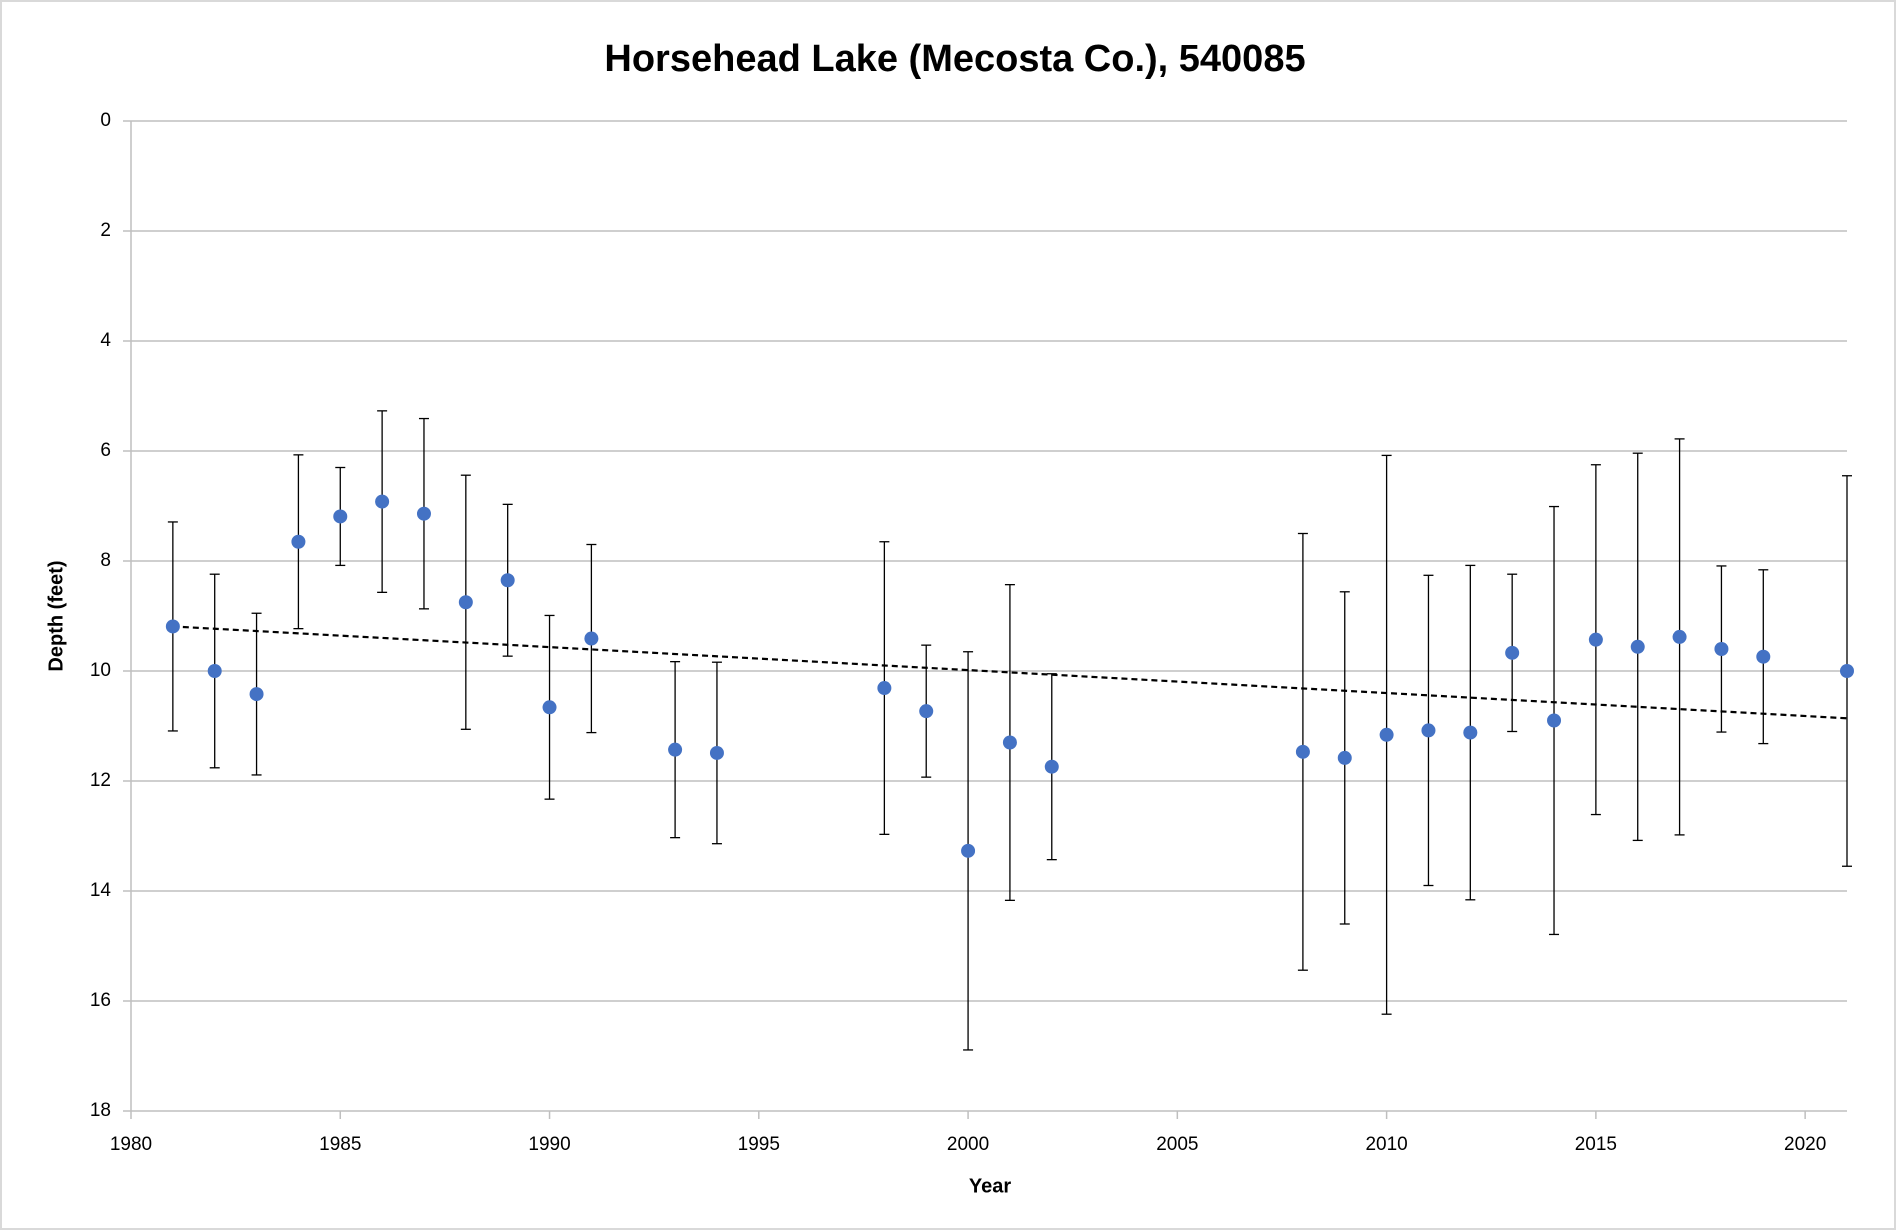 The image size is (1896, 1230). What do you see at coordinates (105, 120) in the screenshot?
I see `y-tick-label: 0` at bounding box center [105, 120].